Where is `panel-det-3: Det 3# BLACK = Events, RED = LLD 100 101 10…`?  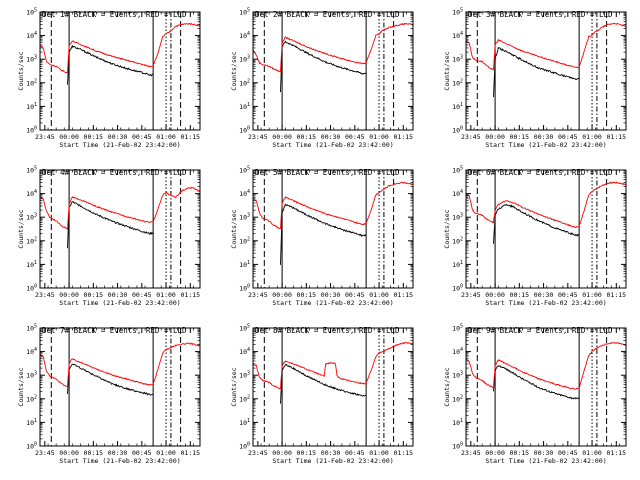
panel-det-3: Det 3# BLACK = Events, RED = LLD 100 101 10… is located at coordinates (535, 78).